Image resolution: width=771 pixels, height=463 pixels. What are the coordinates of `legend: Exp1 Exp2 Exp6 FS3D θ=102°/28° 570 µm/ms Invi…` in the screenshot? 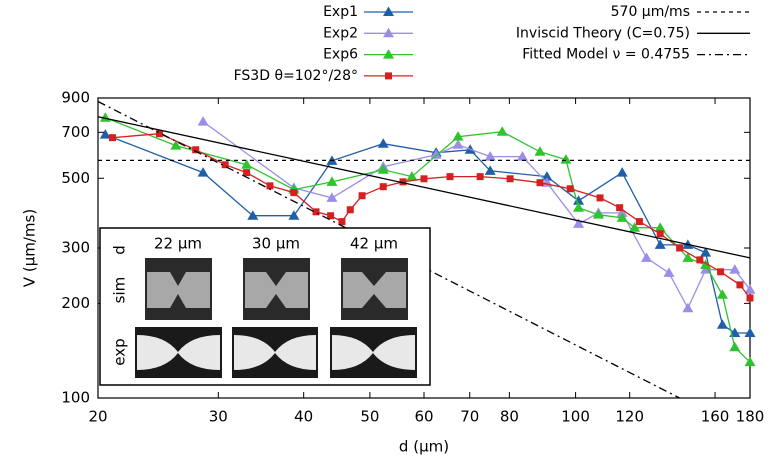 It's located at (492, 44).